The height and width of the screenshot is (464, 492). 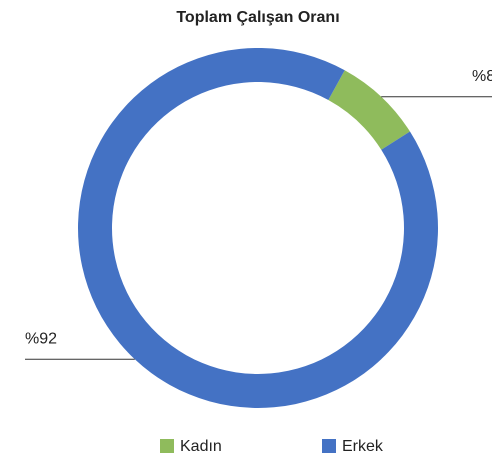 What do you see at coordinates (369, 110) in the screenshot?
I see `donut-segment` at bounding box center [369, 110].